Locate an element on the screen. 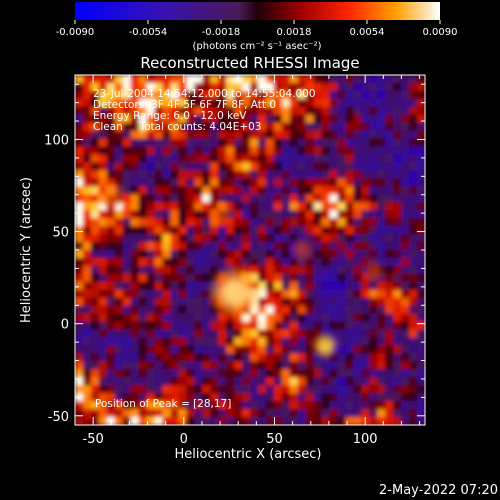 The image size is (500, 500). annotation-counts: Clean Total counts: 4.04E+03 is located at coordinates (177, 127).